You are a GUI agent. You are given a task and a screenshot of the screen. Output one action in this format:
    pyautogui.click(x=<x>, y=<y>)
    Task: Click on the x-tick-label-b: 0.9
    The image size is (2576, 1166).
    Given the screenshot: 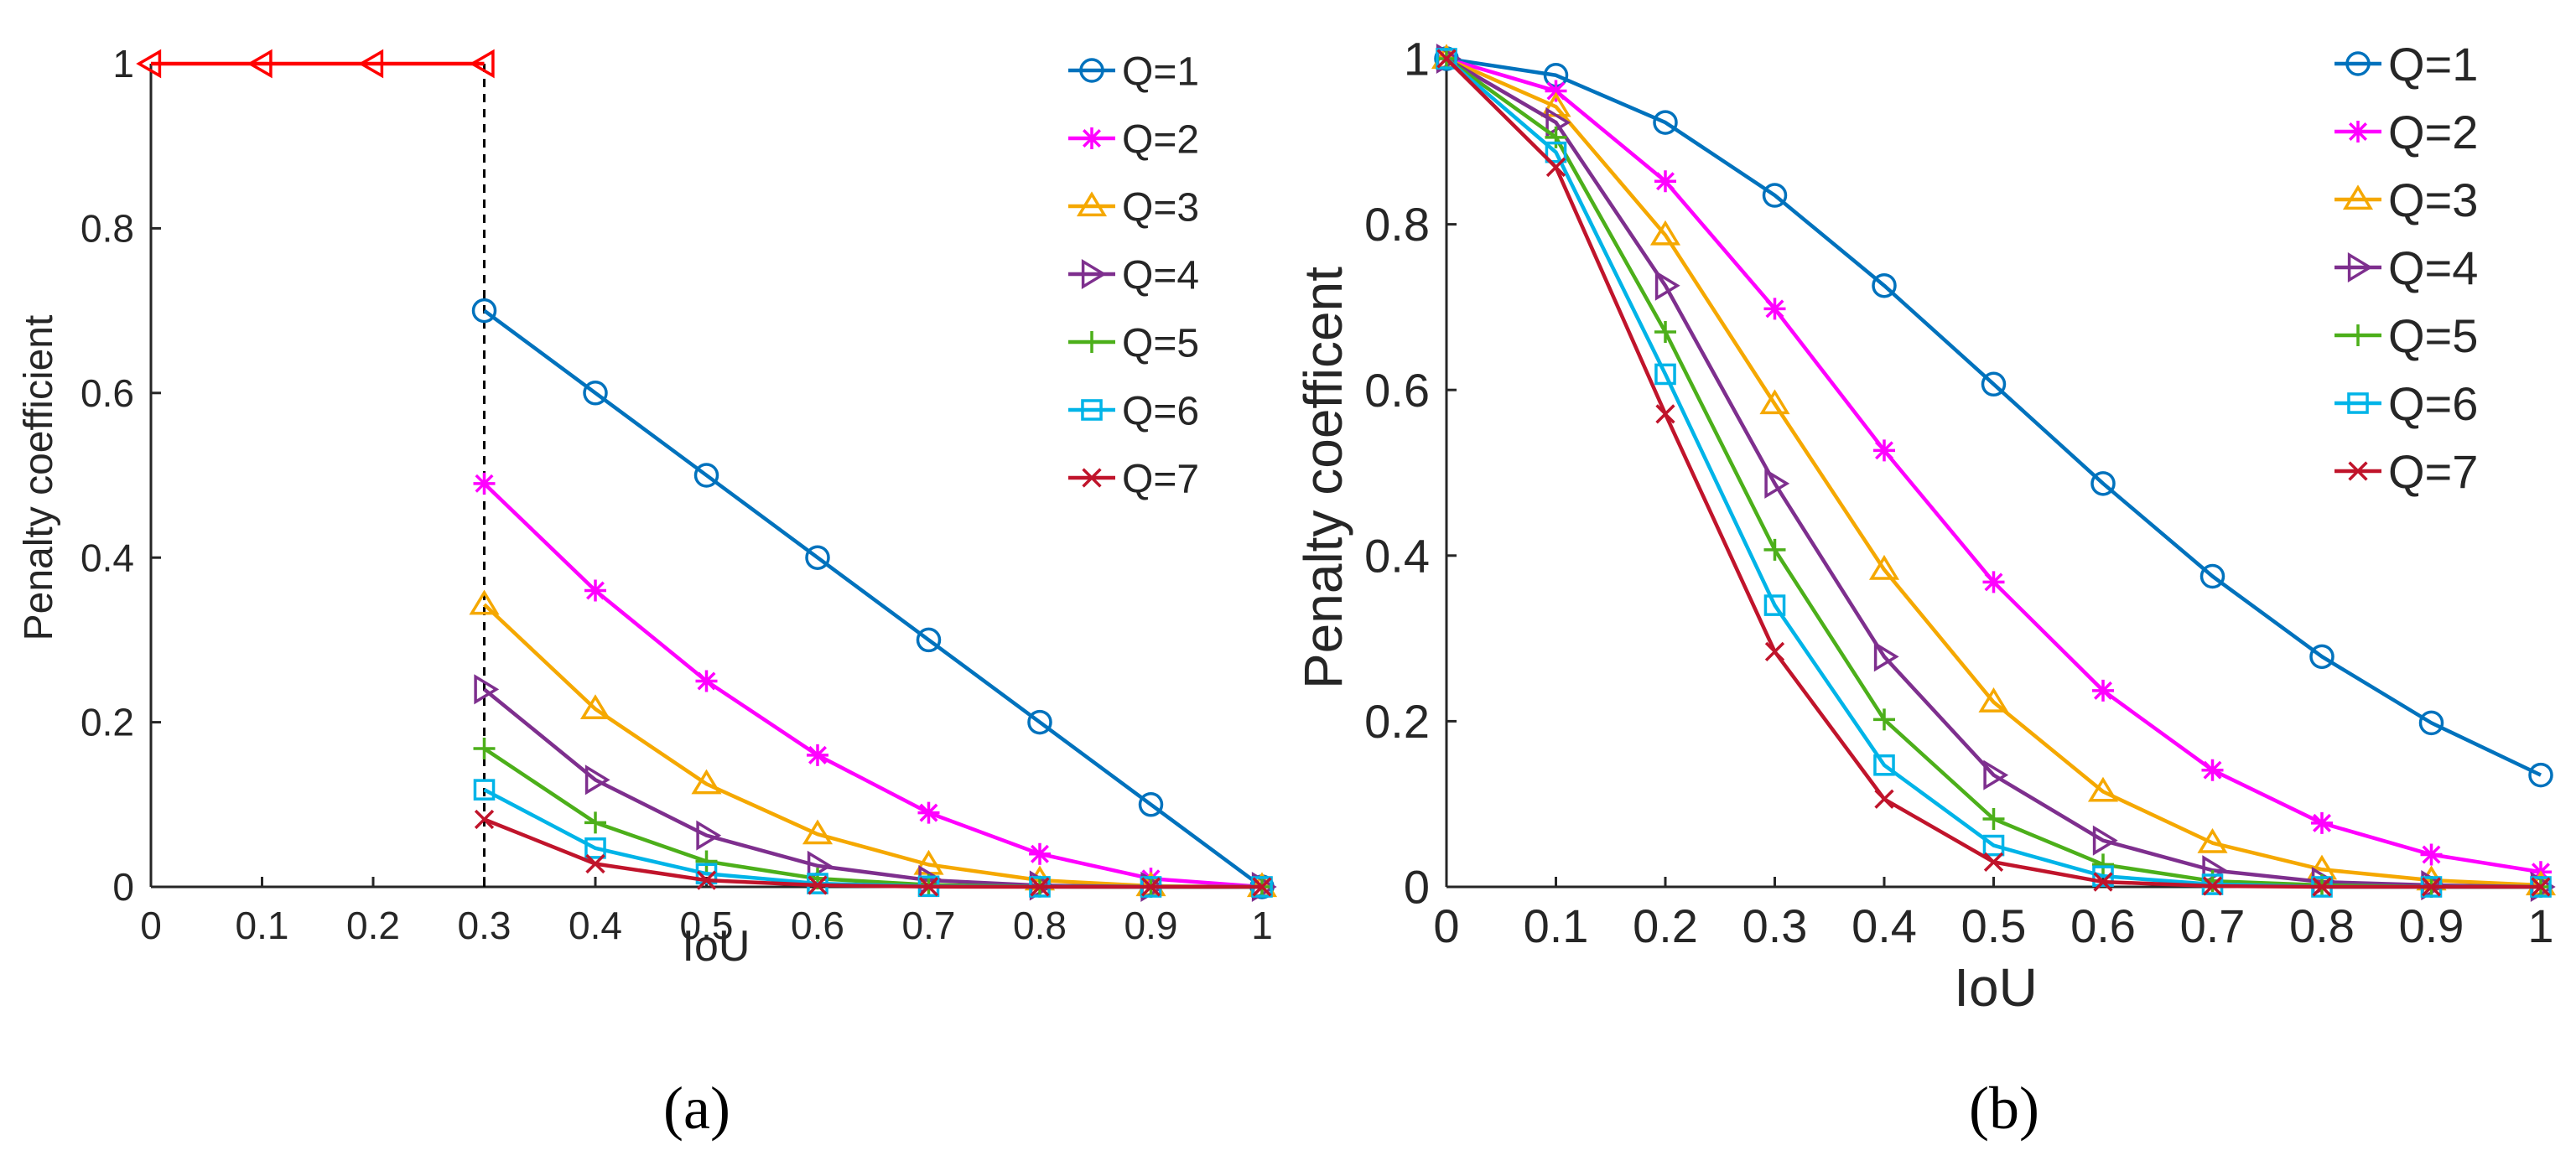 What is the action you would take?
    pyautogui.click(x=2431, y=925)
    